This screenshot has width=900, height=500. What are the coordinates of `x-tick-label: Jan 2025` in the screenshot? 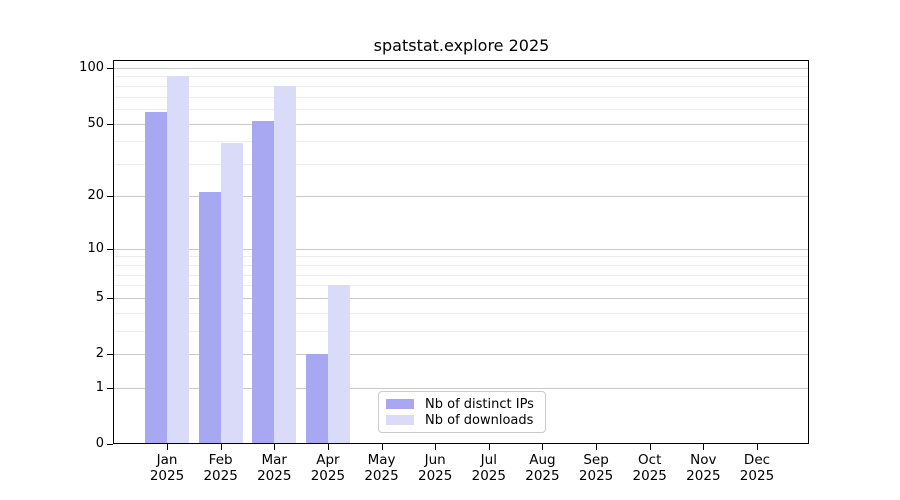 It's located at (167, 468).